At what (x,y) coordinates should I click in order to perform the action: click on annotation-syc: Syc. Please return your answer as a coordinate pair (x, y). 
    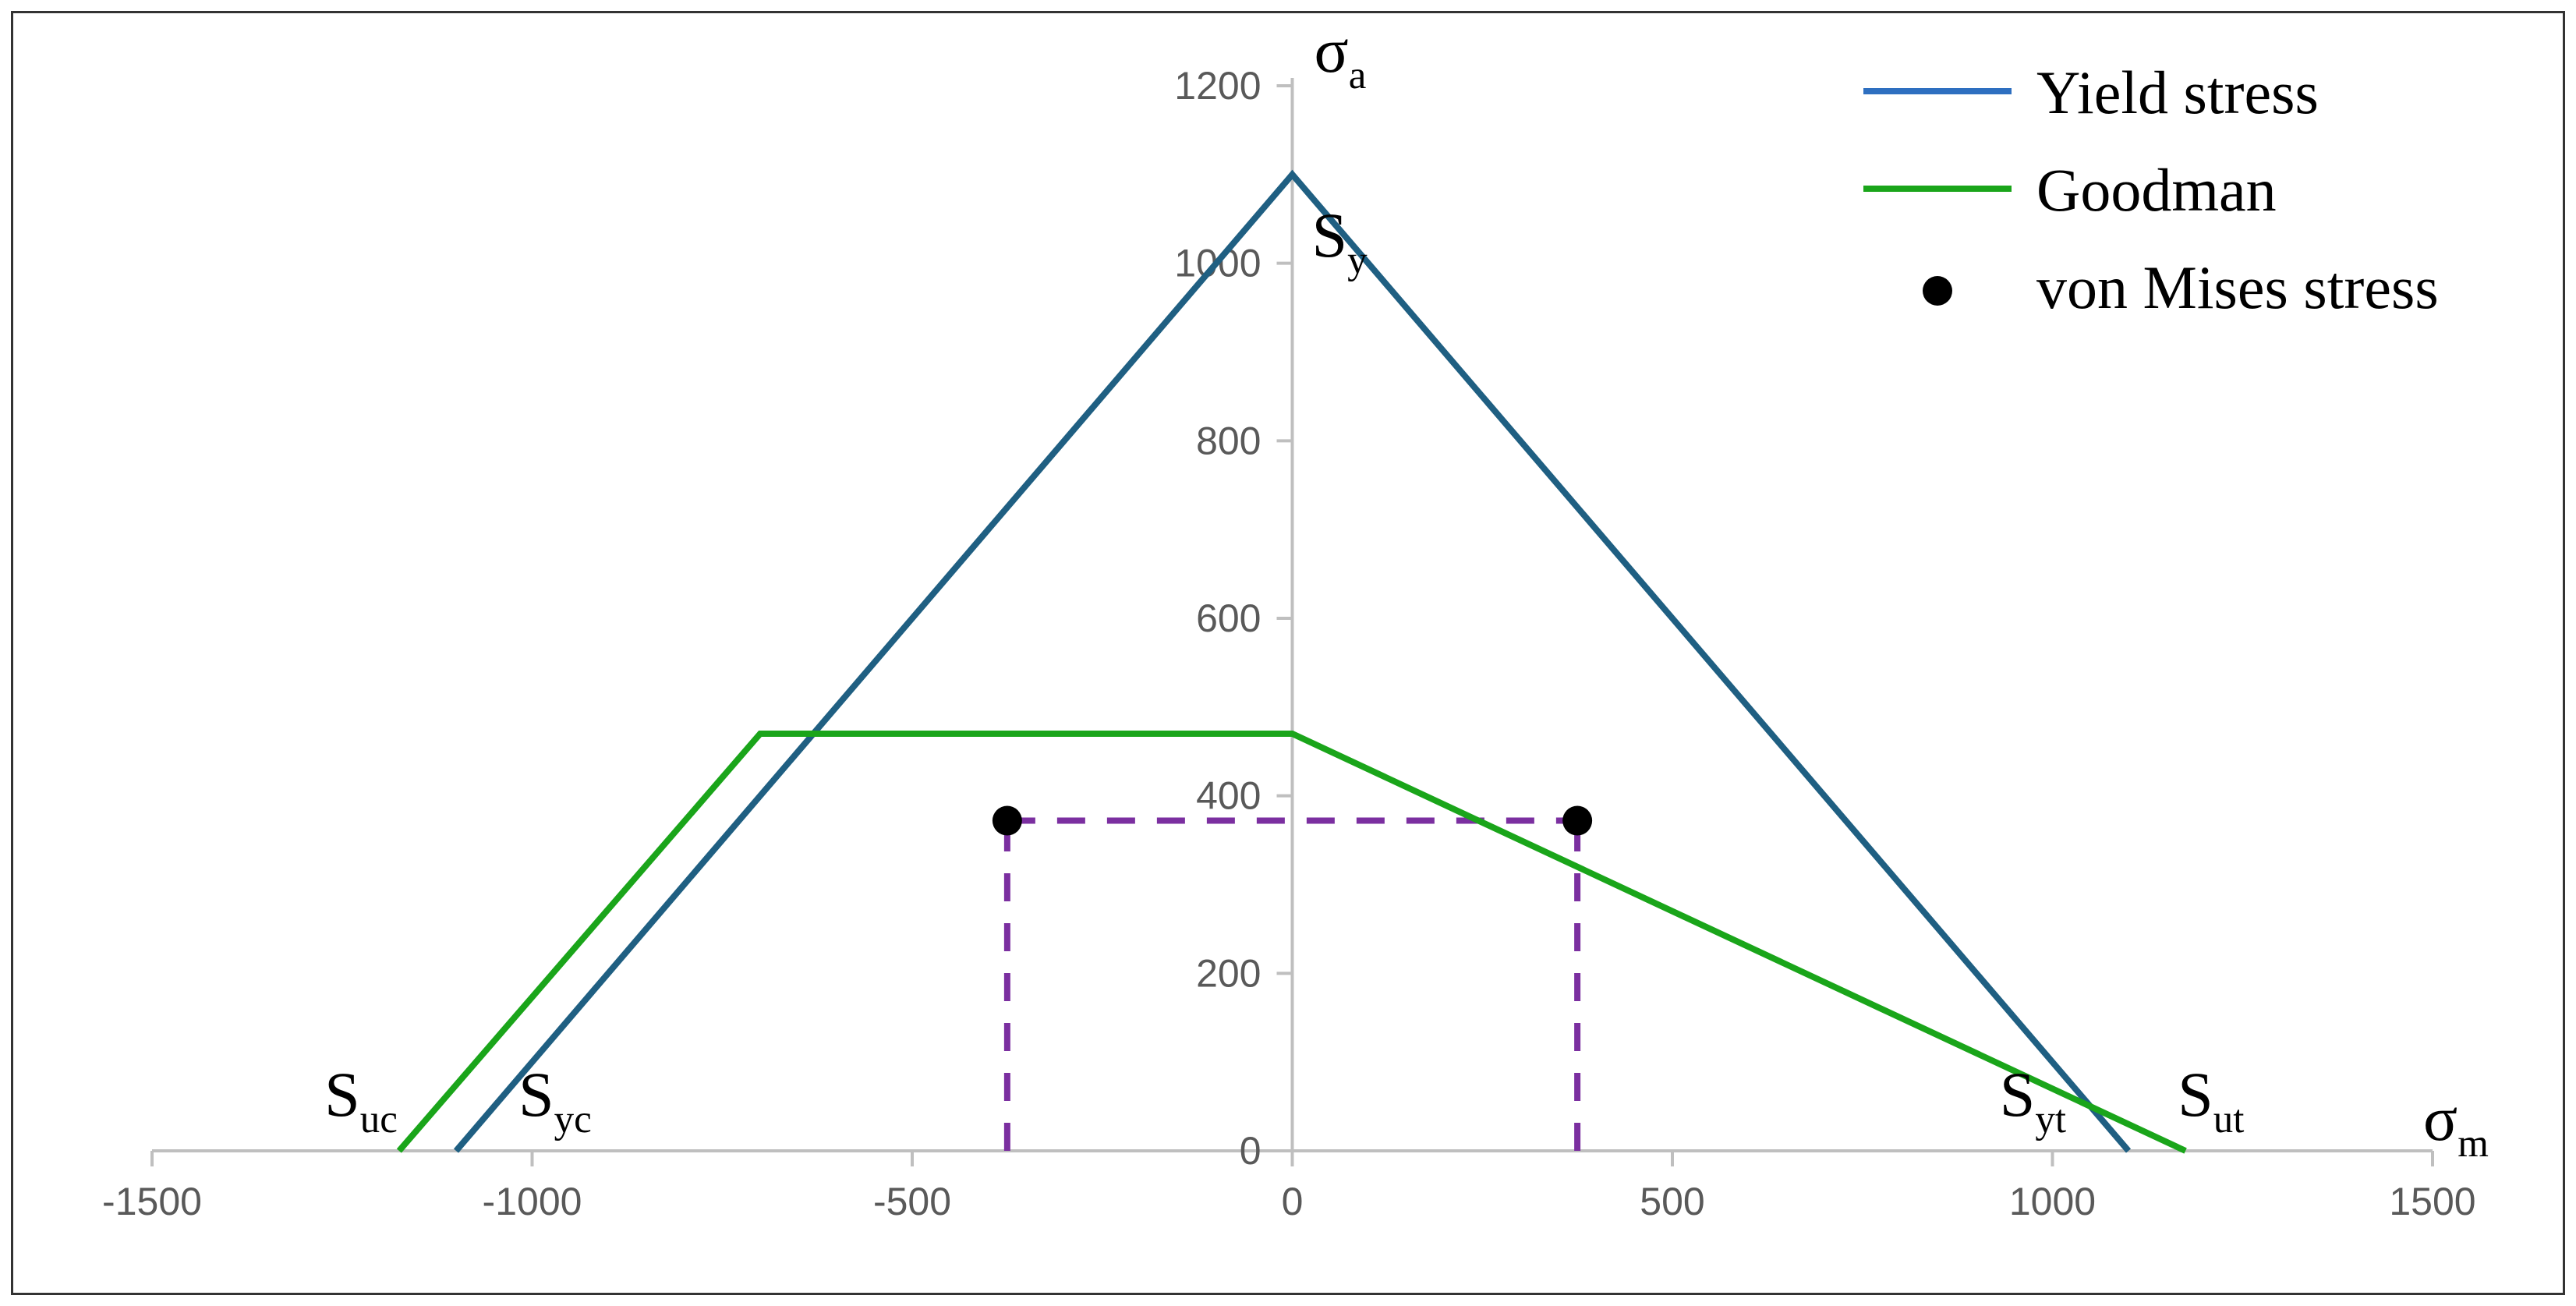
    Looking at the image, I should click on (555, 1100).